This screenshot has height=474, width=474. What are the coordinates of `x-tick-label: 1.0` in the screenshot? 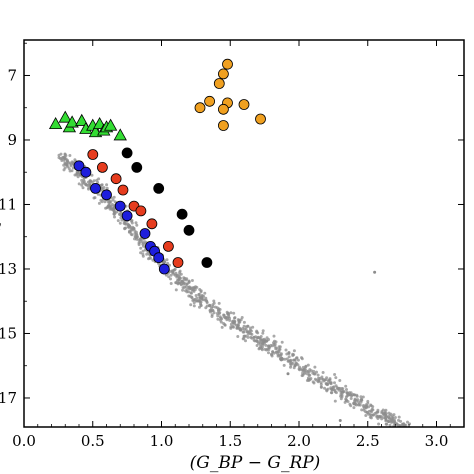 It's located at (162, 441).